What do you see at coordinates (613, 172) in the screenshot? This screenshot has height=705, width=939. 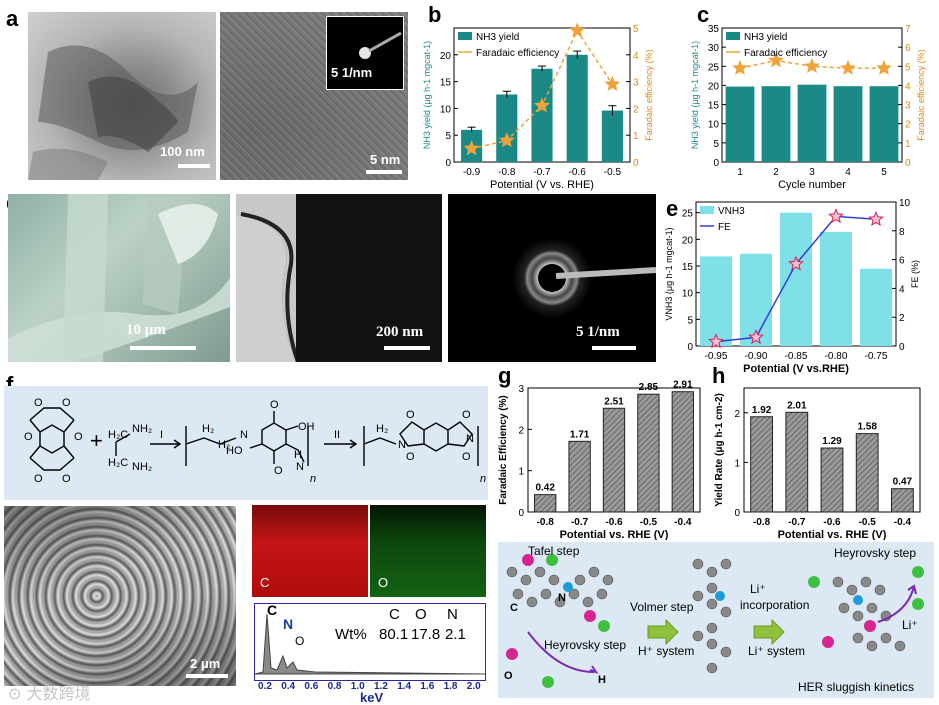 I see `x-tick-label: -0.5` at bounding box center [613, 172].